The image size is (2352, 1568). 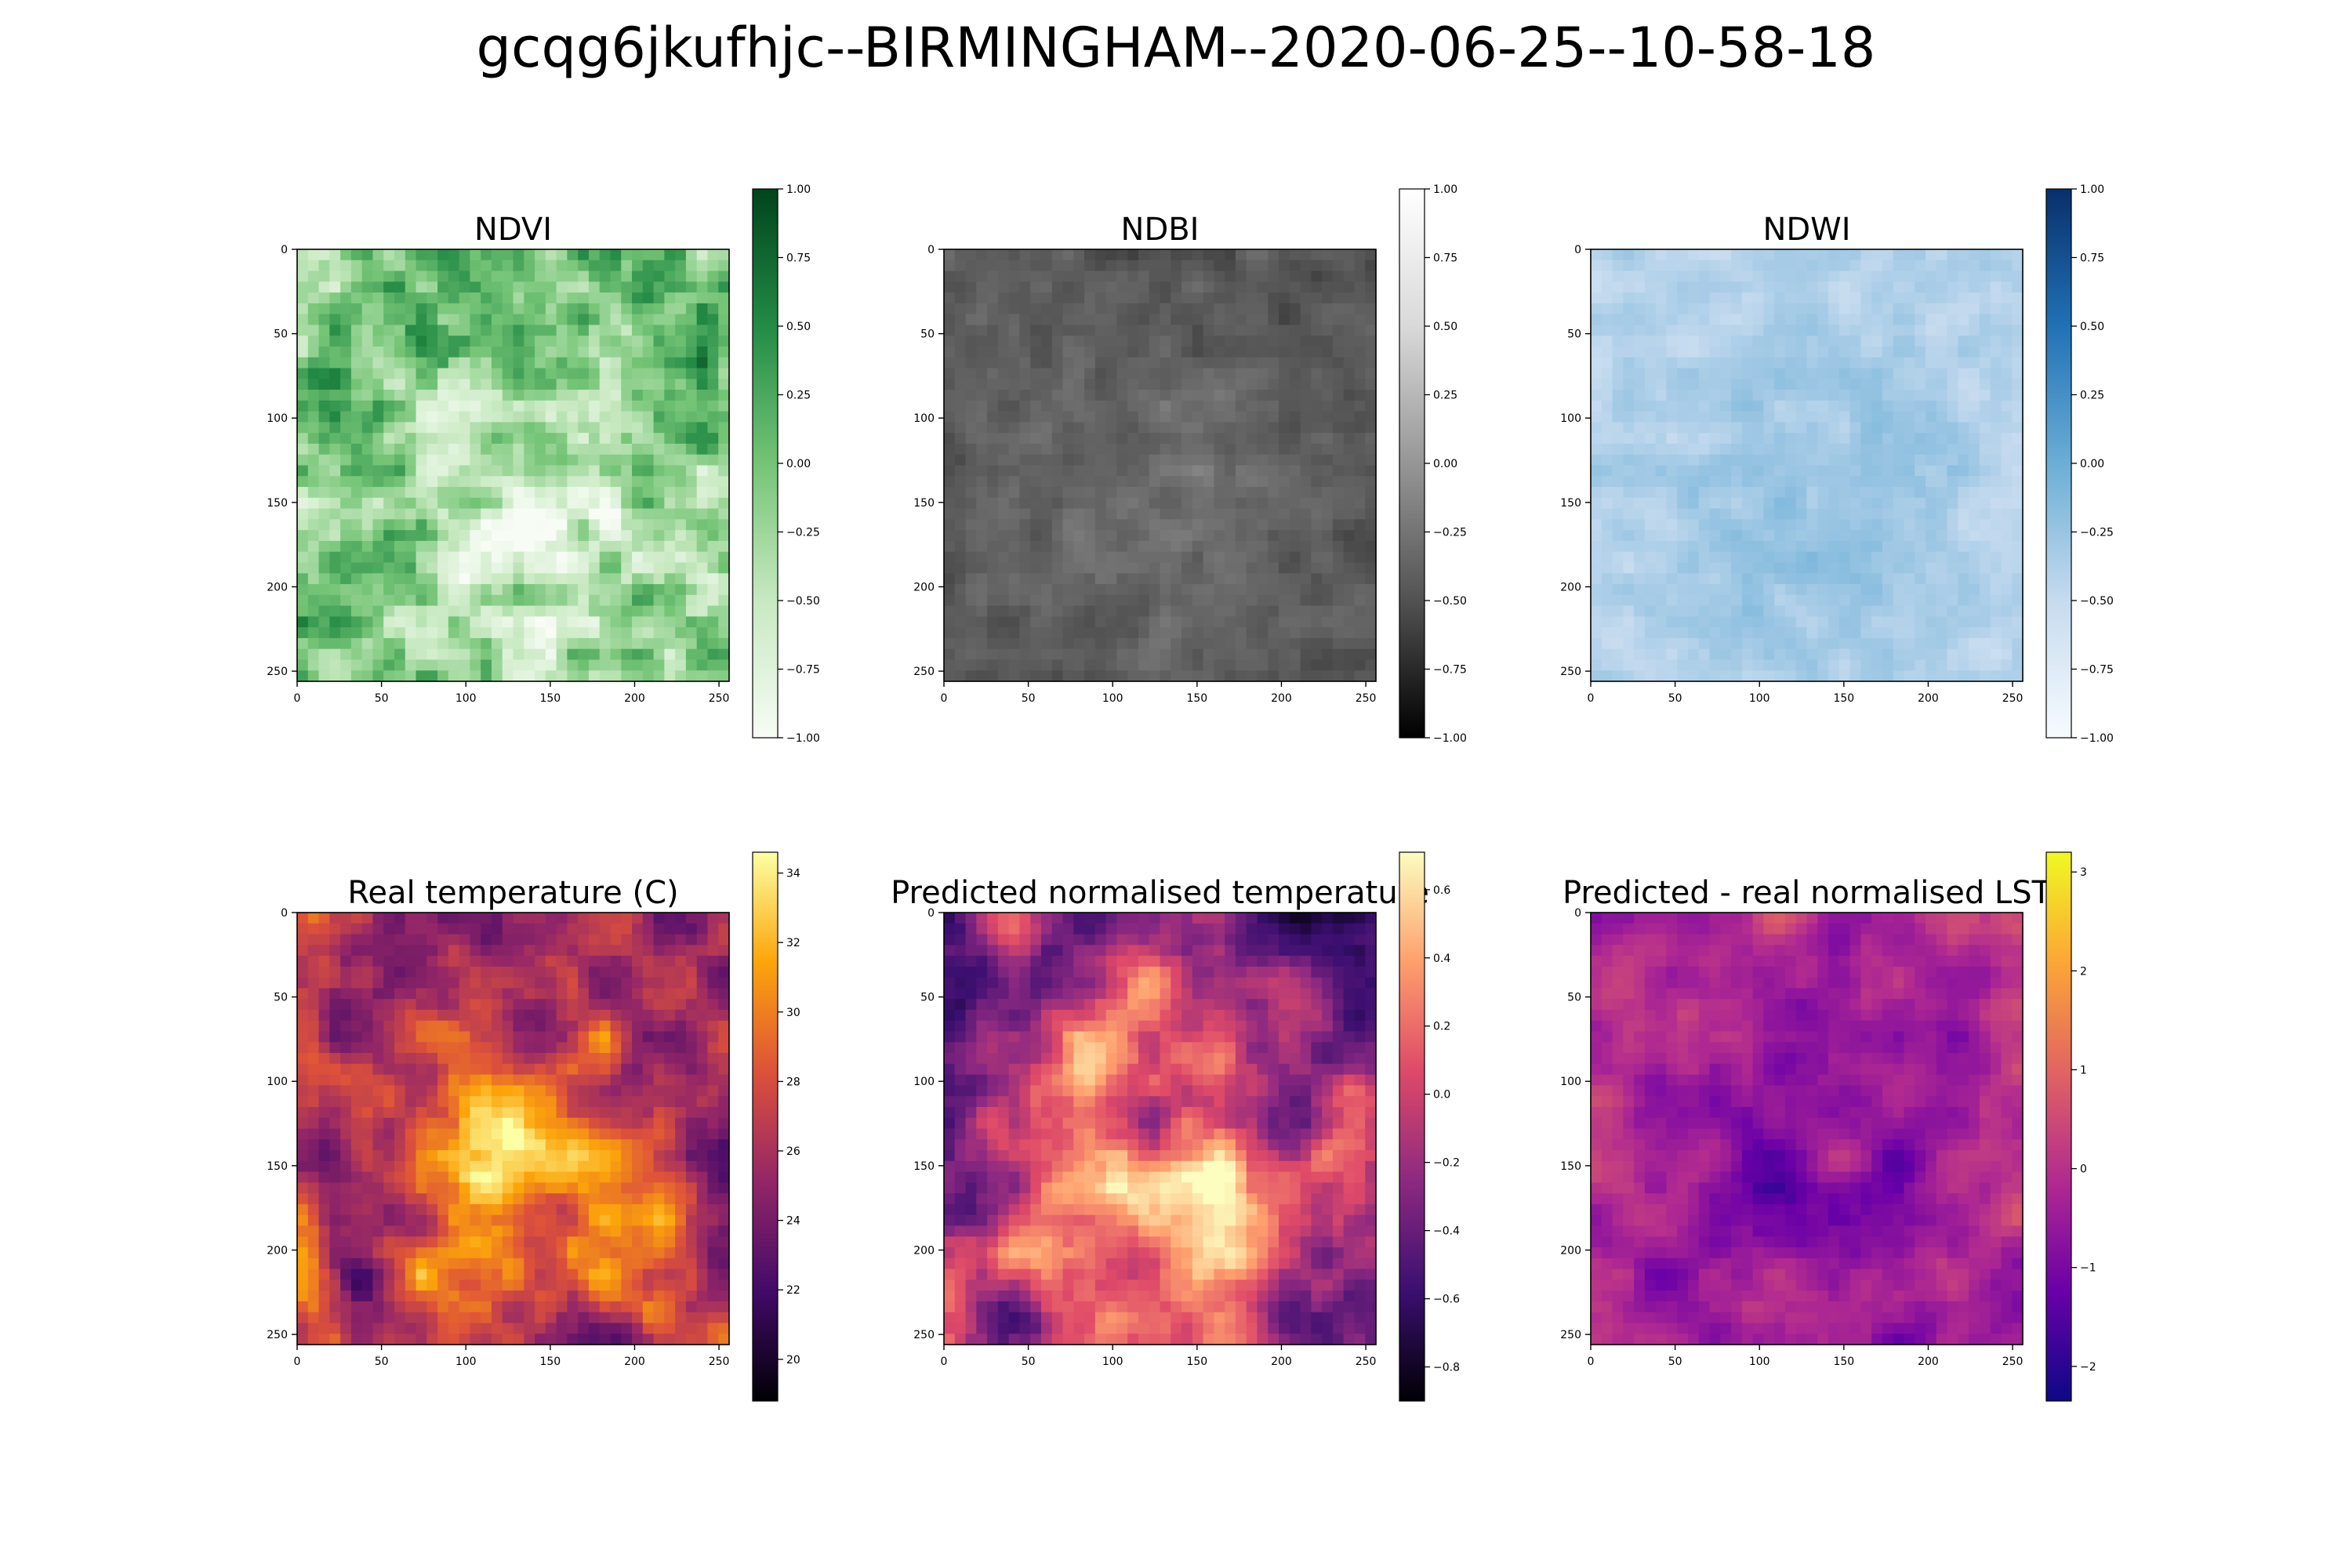 What do you see at coordinates (2083, 971) in the screenshot?
I see `colorbar-tick-label: 2` at bounding box center [2083, 971].